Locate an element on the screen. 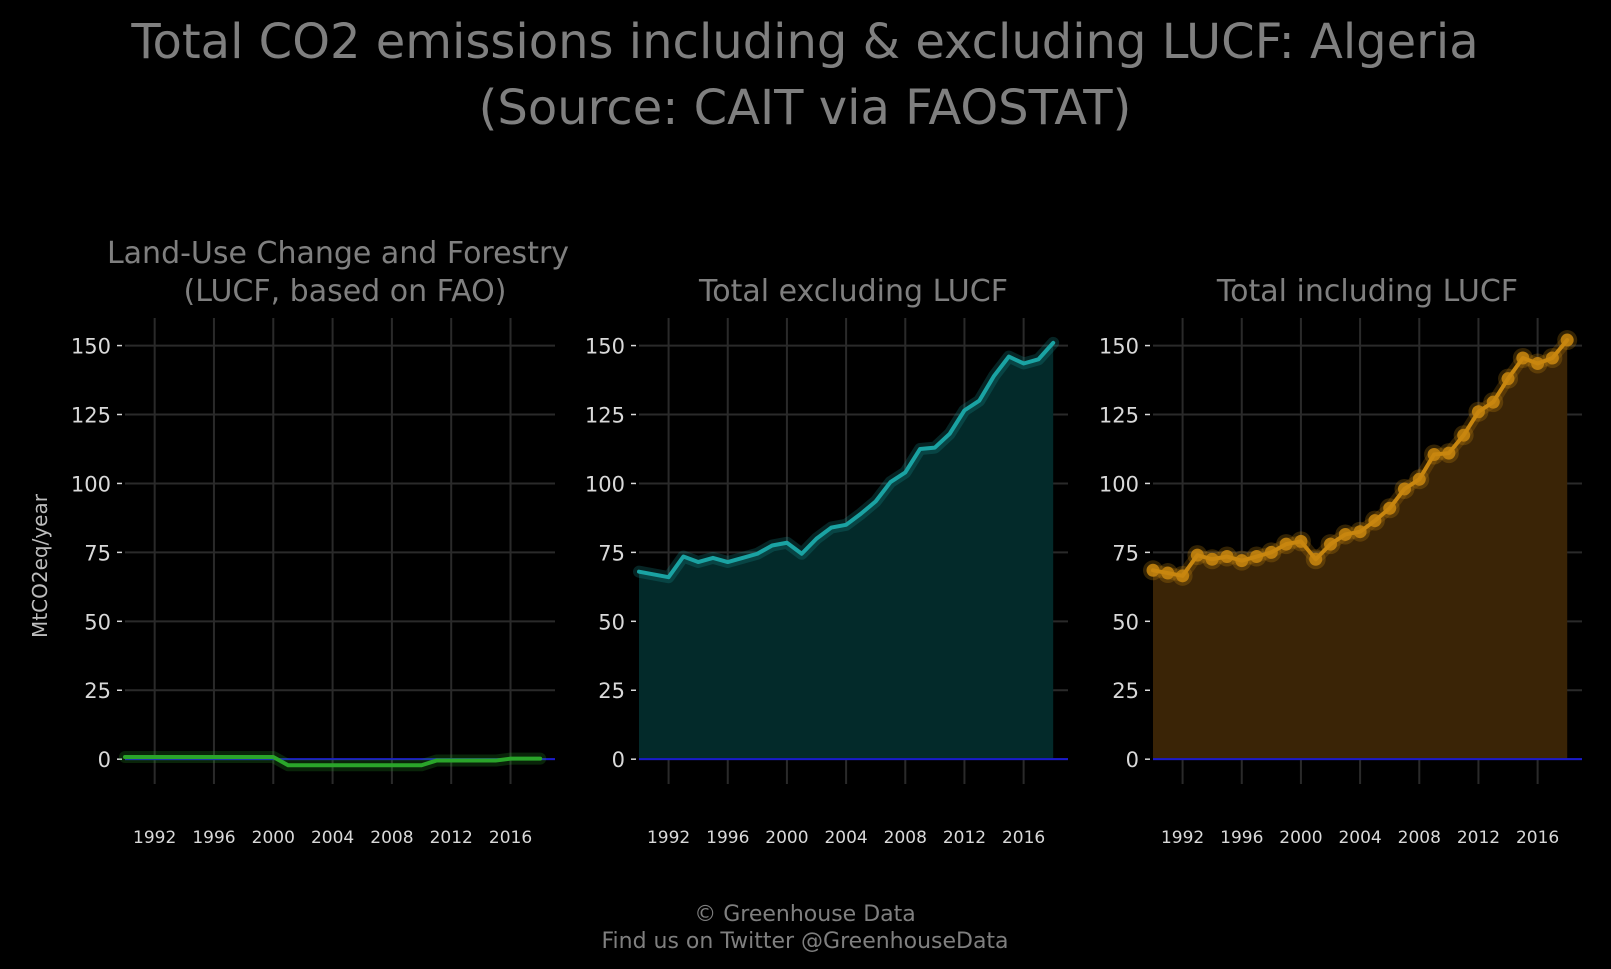 The height and width of the screenshot is (969, 1611). panel-title: Total excluding LUCF is located at coordinates (853, 291).